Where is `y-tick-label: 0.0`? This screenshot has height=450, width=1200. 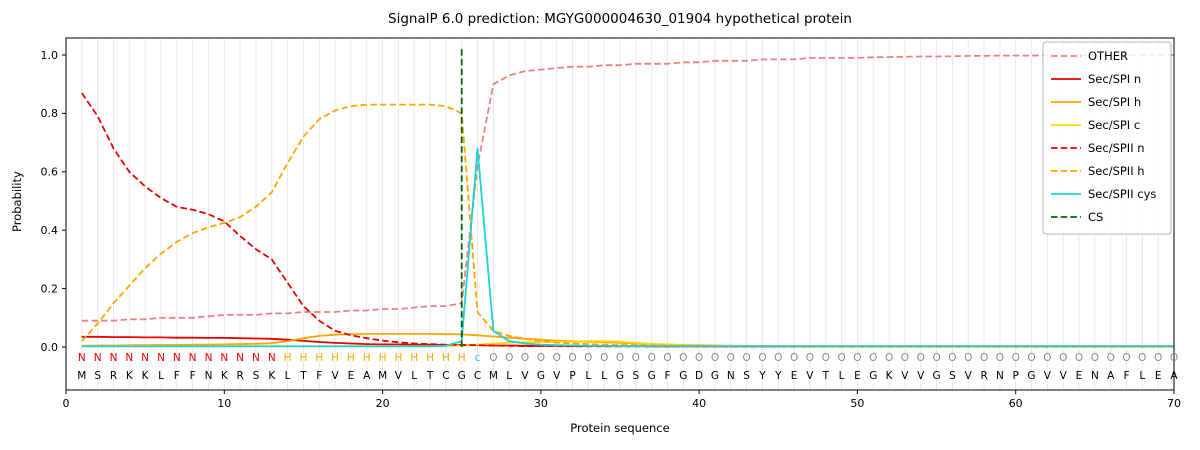 y-tick-label: 0.0 is located at coordinates (50, 347).